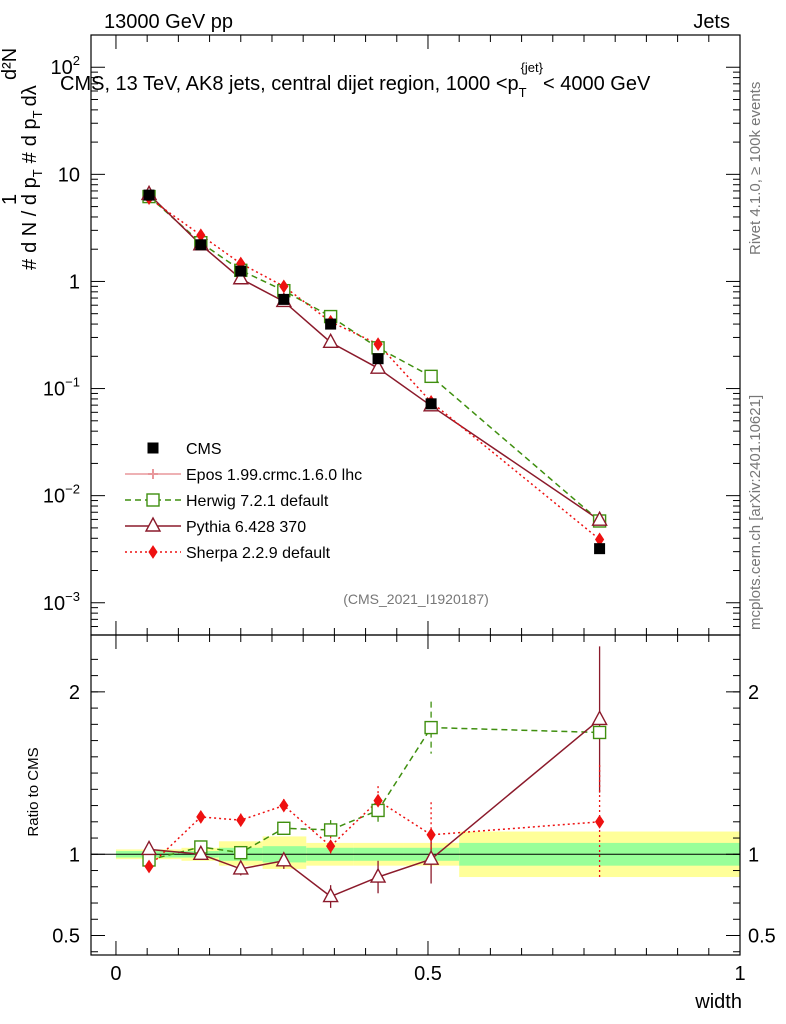 This screenshot has height=1024, width=786. I want to click on legend-label-1: Herwig 7.2.1 default, so click(257, 501).